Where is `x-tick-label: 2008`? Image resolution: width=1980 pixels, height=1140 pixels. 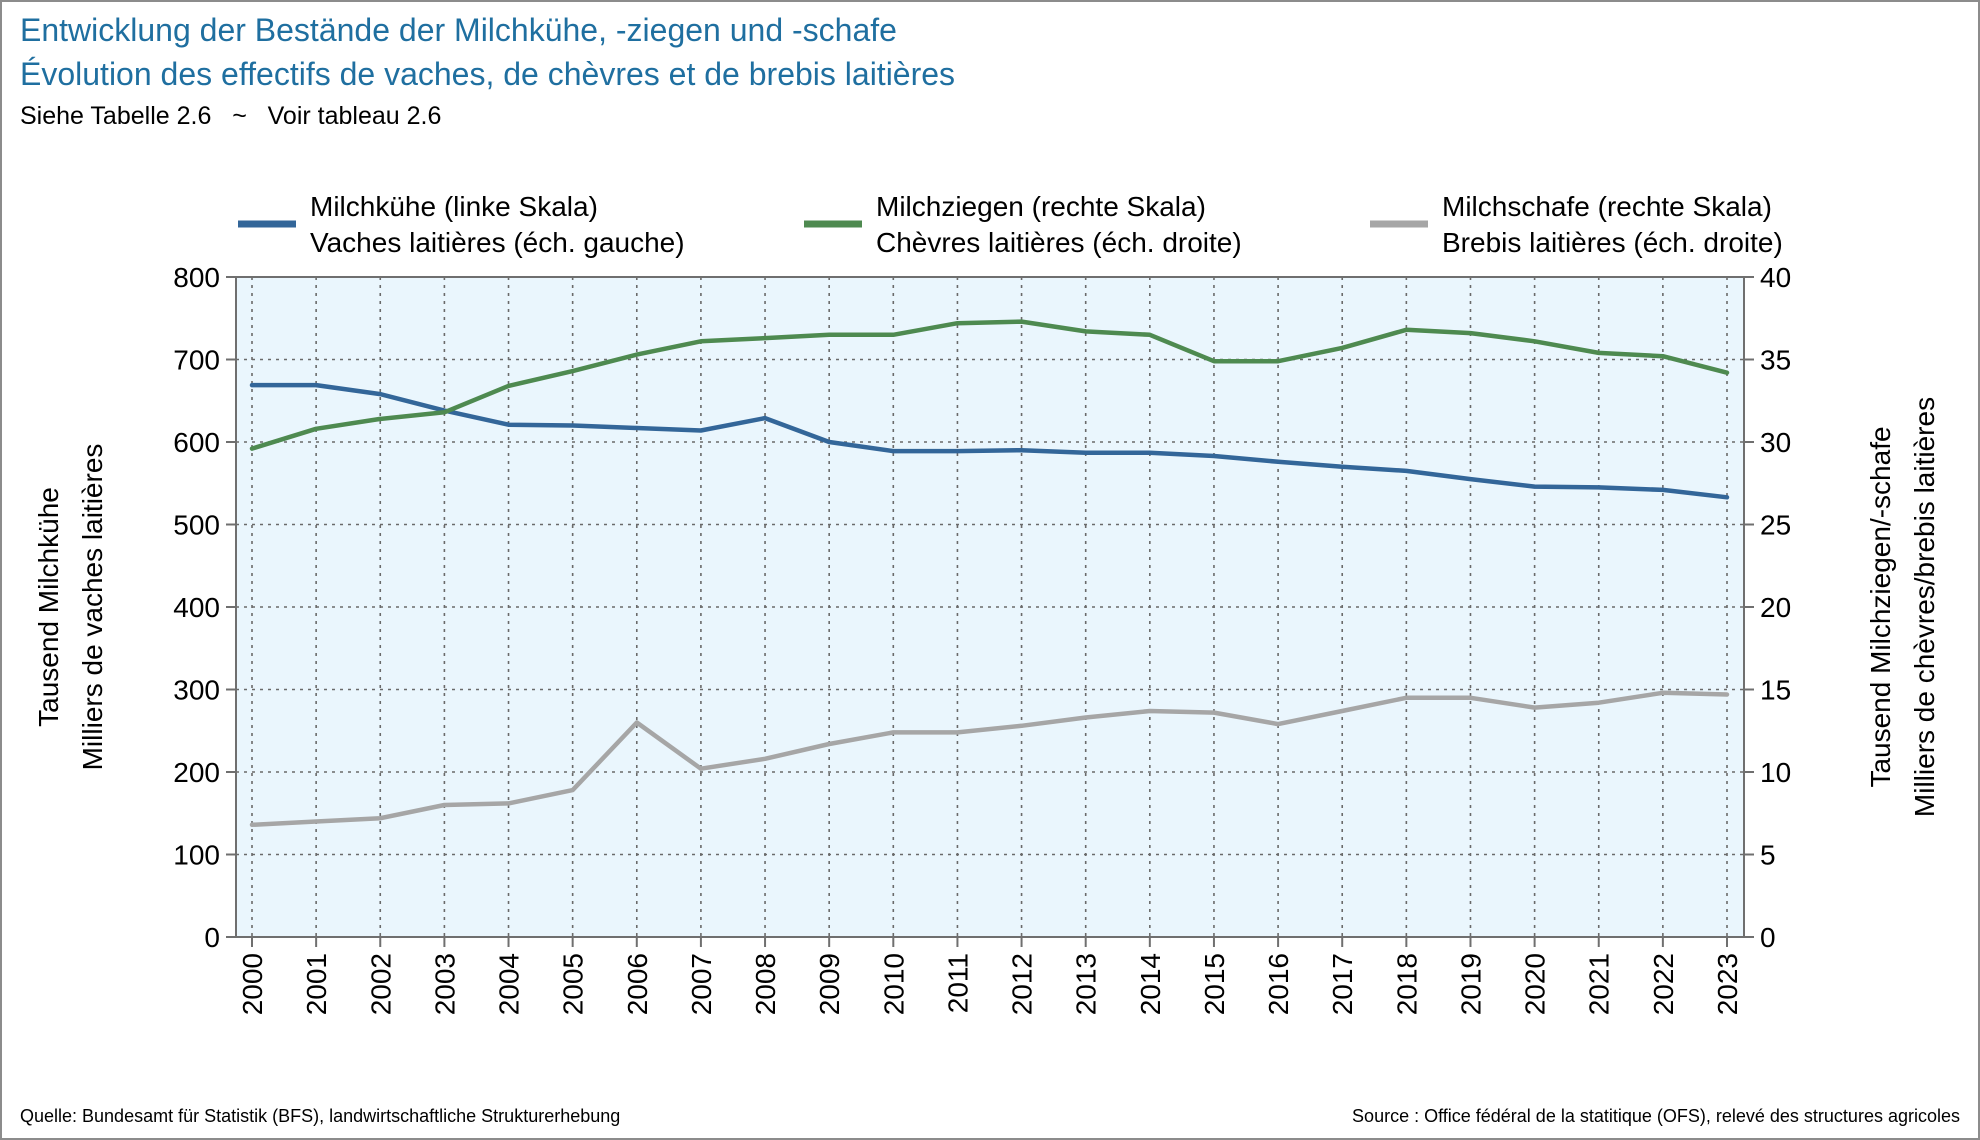
x-tick-label: 2008 is located at coordinates (765, 984).